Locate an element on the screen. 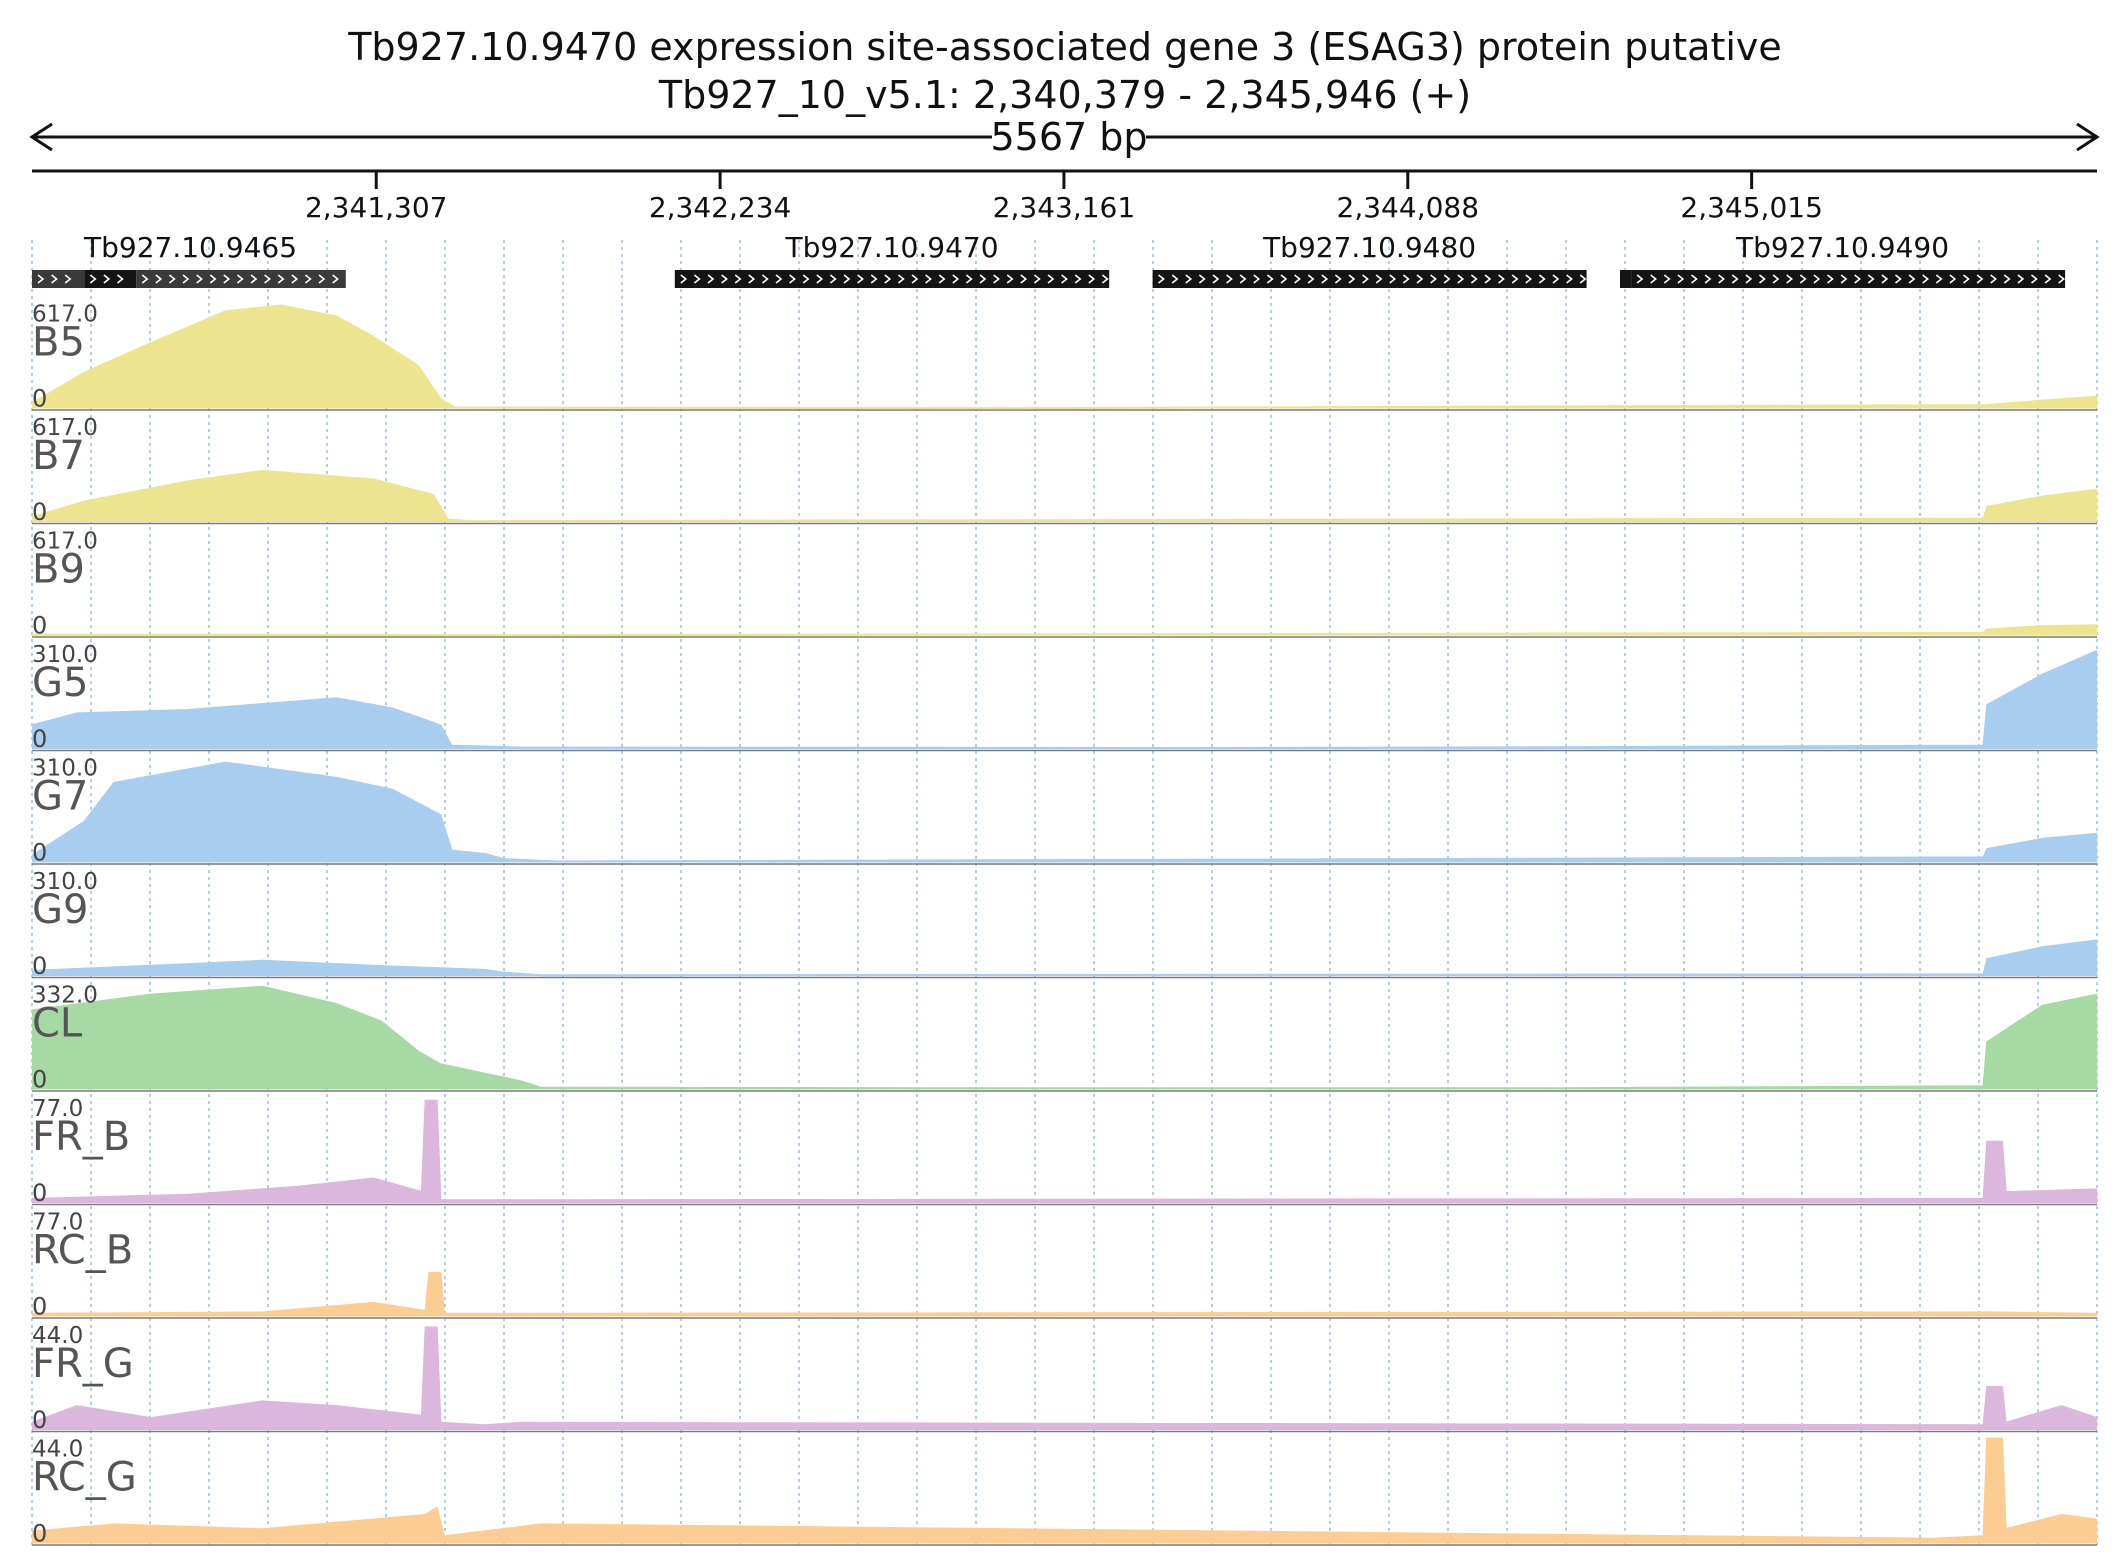  span-arrow-right-icon is located at coordinates (2088, 137).